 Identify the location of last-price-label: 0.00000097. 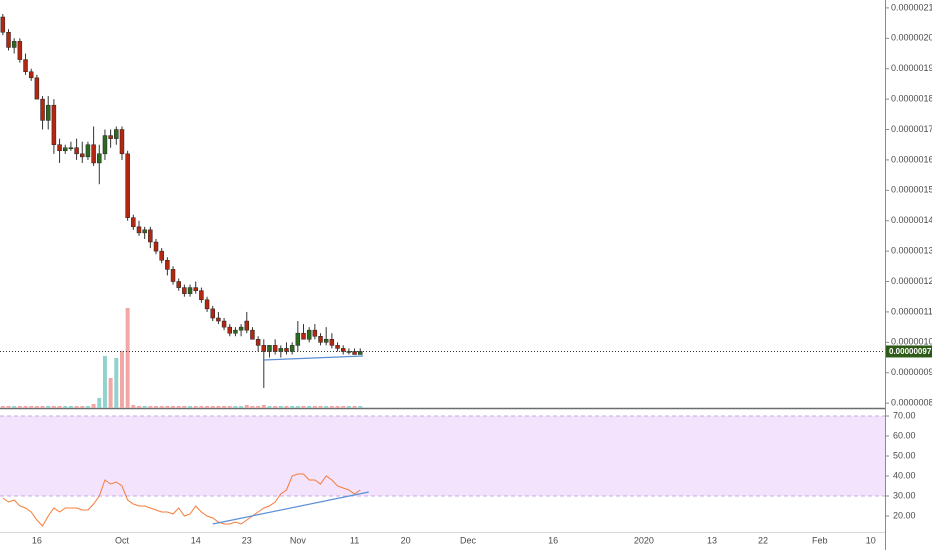
(910, 351).